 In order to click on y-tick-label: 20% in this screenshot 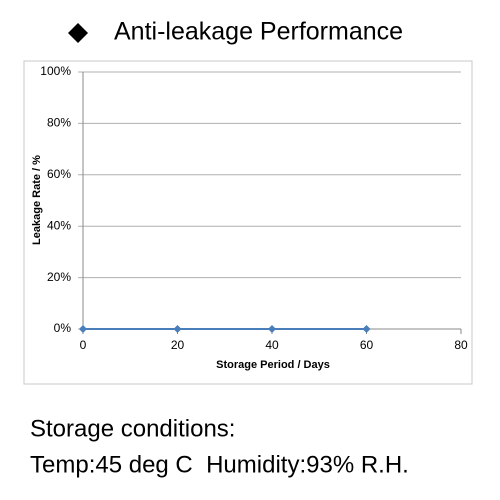, I will do `click(59, 277)`.